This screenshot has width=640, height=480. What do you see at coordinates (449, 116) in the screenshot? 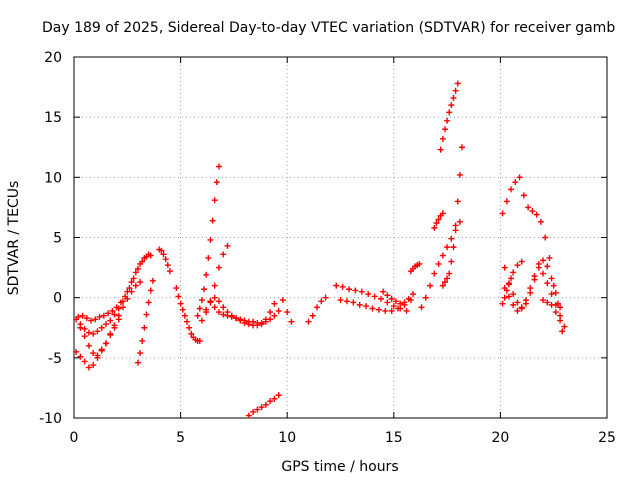
I see `series-track-u` at bounding box center [449, 116].